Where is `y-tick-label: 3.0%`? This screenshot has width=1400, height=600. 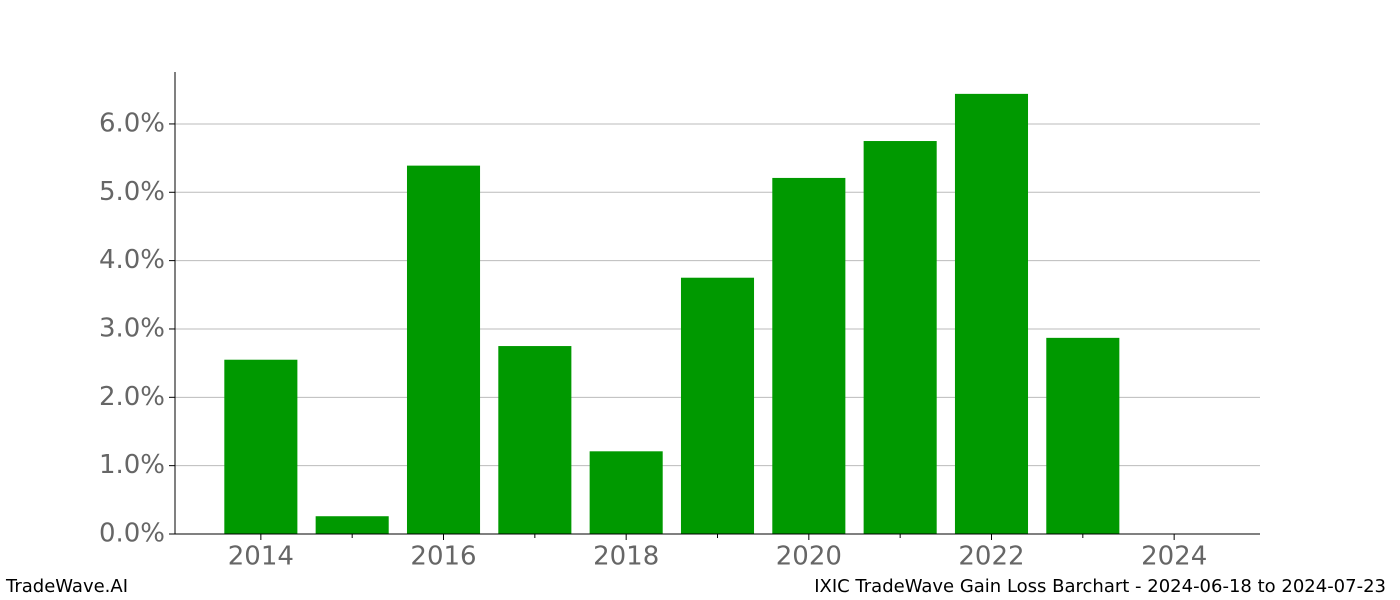 y-tick-label: 3.0% is located at coordinates (132, 328).